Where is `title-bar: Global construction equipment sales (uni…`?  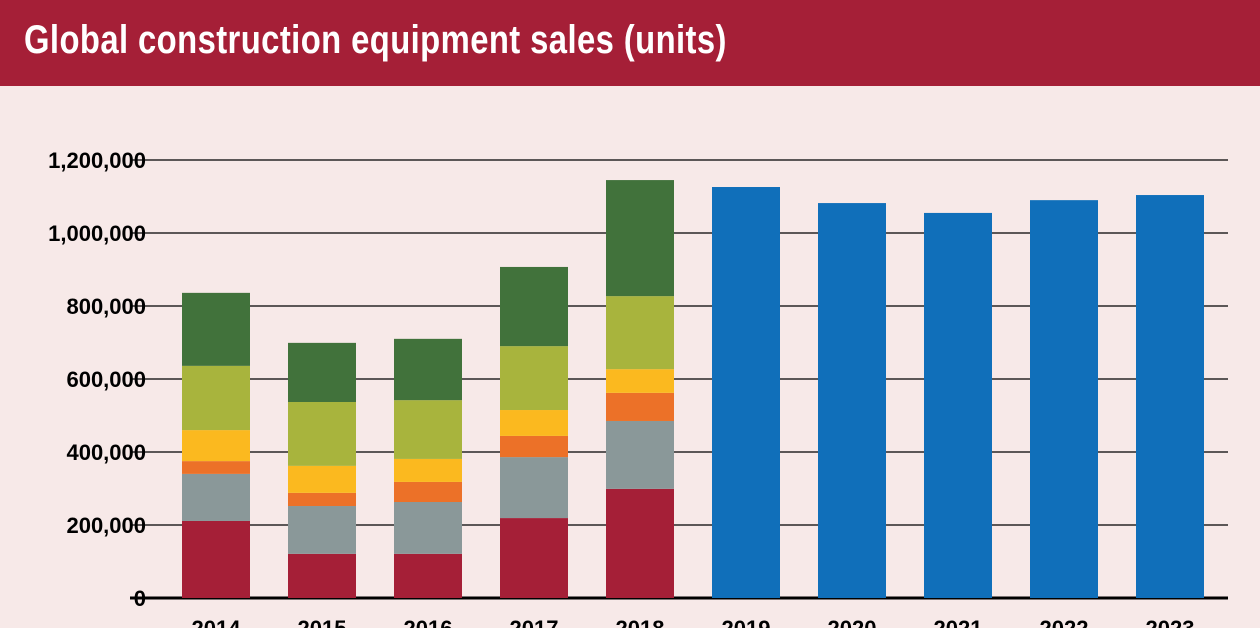 title-bar: Global construction equipment sales (uni… is located at coordinates (630, 43).